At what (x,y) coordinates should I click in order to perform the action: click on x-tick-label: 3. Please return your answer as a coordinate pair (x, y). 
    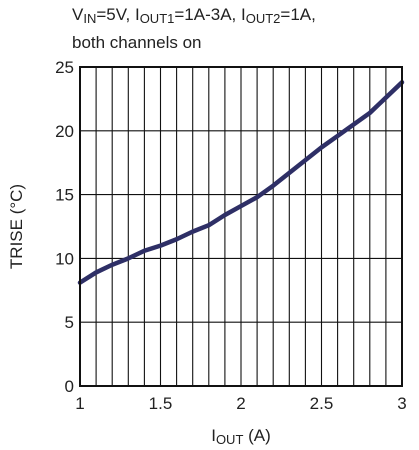
    Looking at the image, I should click on (401, 403).